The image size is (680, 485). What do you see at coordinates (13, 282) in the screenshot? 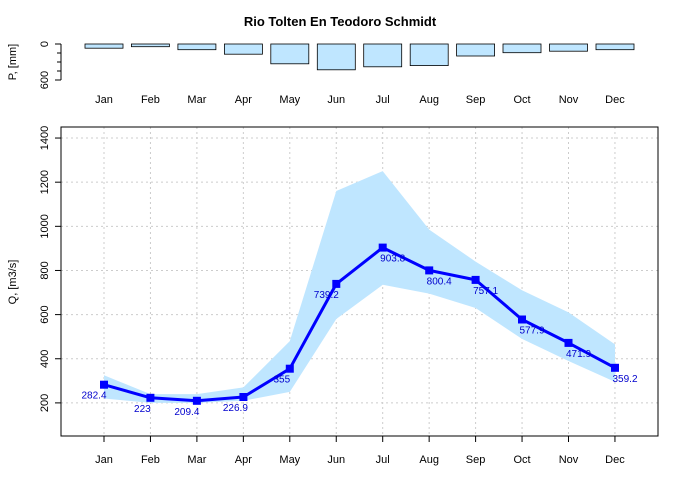
I see `discharge-y-axis-label: Q, [m3/s]` at bounding box center [13, 282].